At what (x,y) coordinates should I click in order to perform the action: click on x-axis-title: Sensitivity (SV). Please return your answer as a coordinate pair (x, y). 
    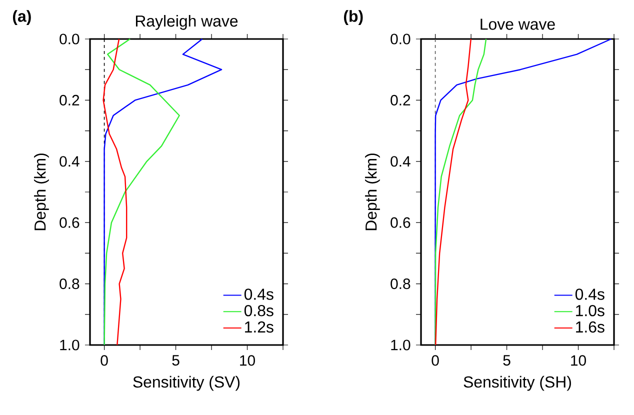
    Looking at the image, I should click on (186, 383).